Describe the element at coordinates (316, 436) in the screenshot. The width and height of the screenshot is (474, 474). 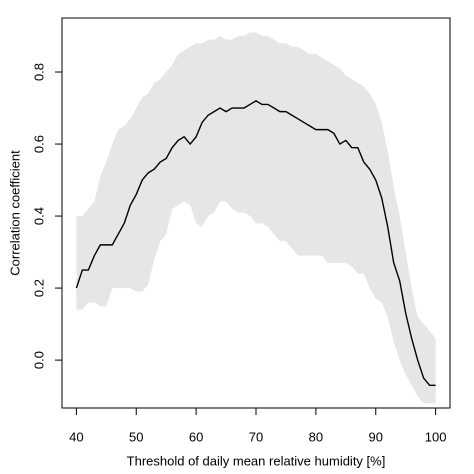
I see `x-tick-label: 80` at that location.